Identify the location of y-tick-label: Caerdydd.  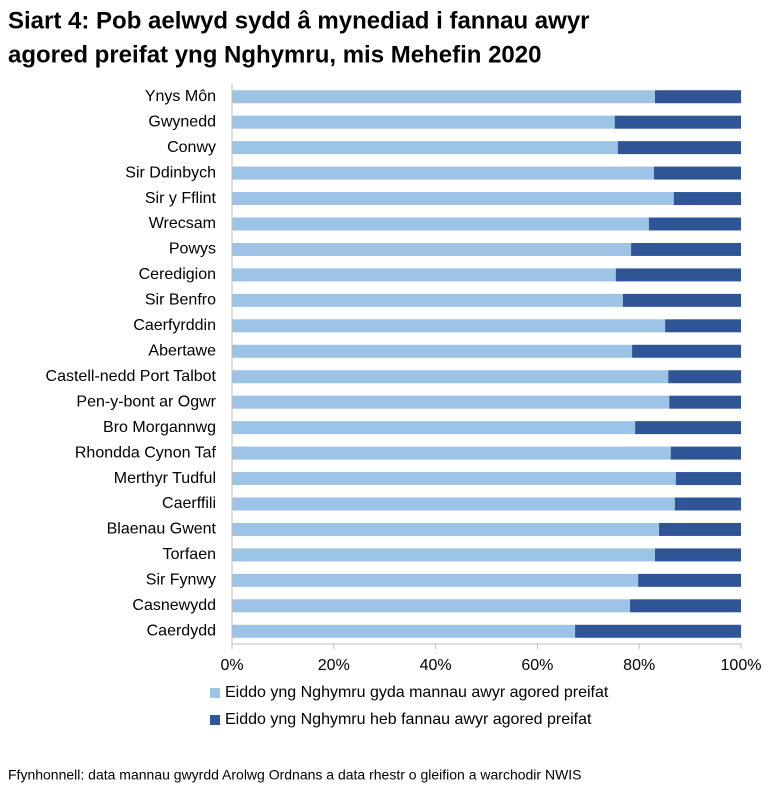
(181, 630).